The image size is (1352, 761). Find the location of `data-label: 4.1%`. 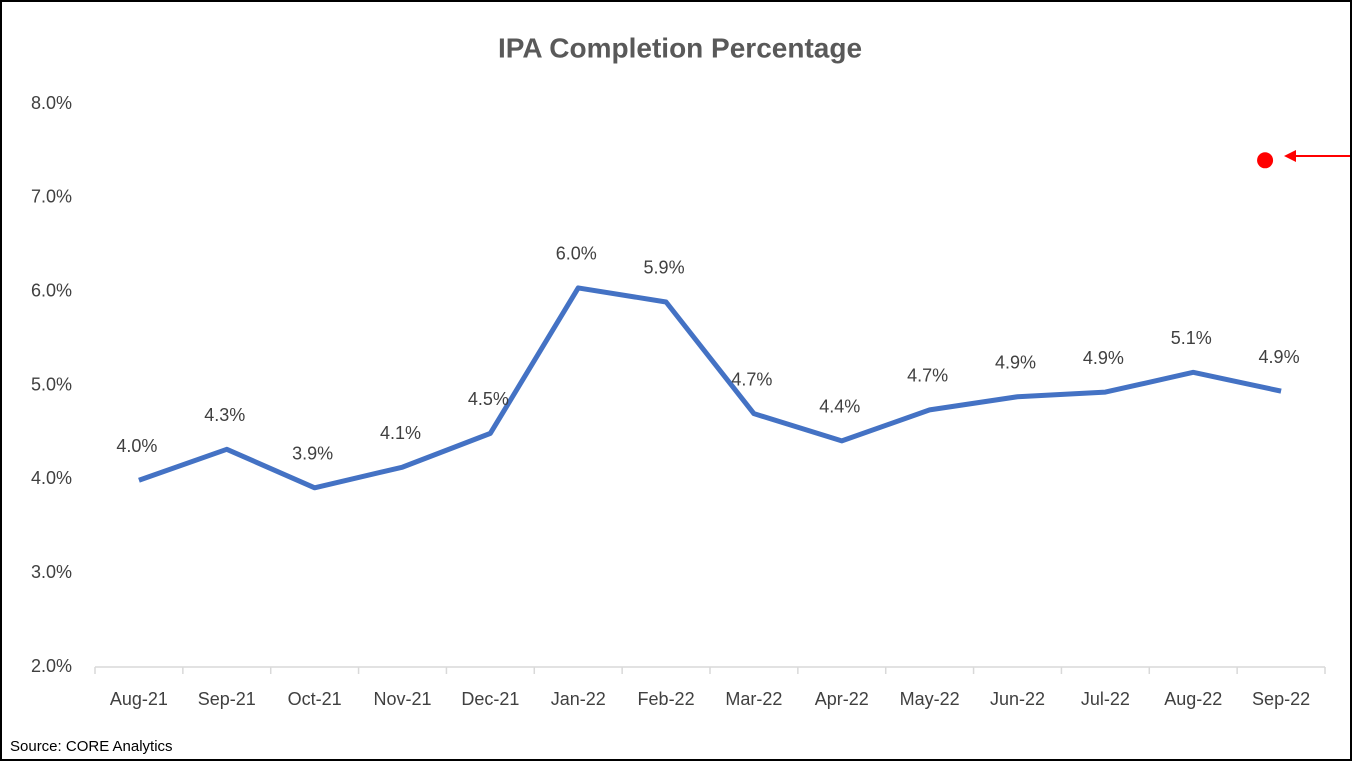

data-label: 4.1% is located at coordinates (400, 433).